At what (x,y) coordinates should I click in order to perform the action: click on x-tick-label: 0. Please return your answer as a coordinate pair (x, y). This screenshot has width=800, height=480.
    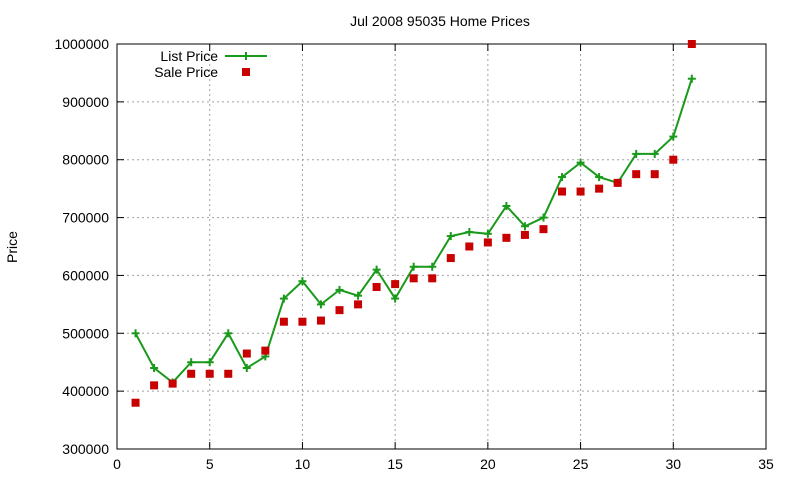
    Looking at the image, I should click on (117, 464).